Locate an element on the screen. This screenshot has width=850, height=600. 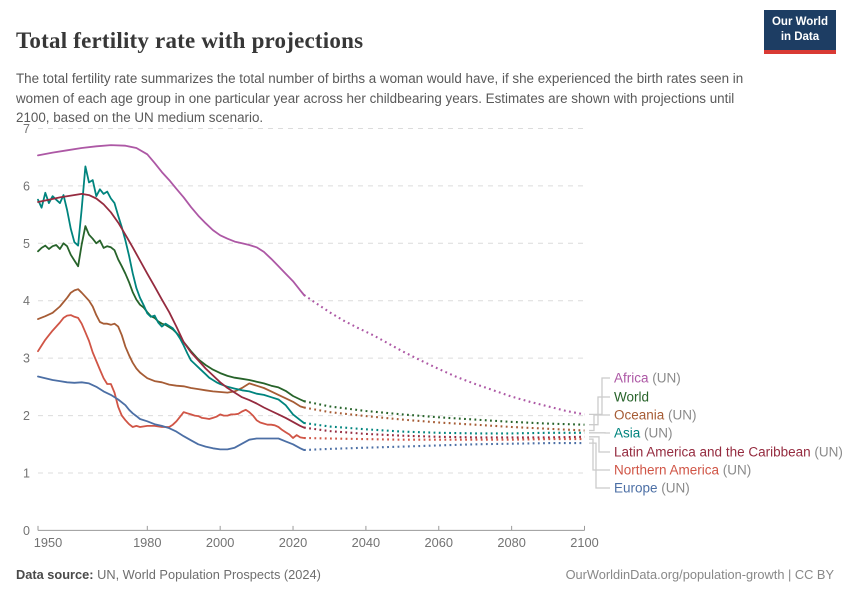
legend-label-europe: Europe (UN) is located at coordinates (652, 488).